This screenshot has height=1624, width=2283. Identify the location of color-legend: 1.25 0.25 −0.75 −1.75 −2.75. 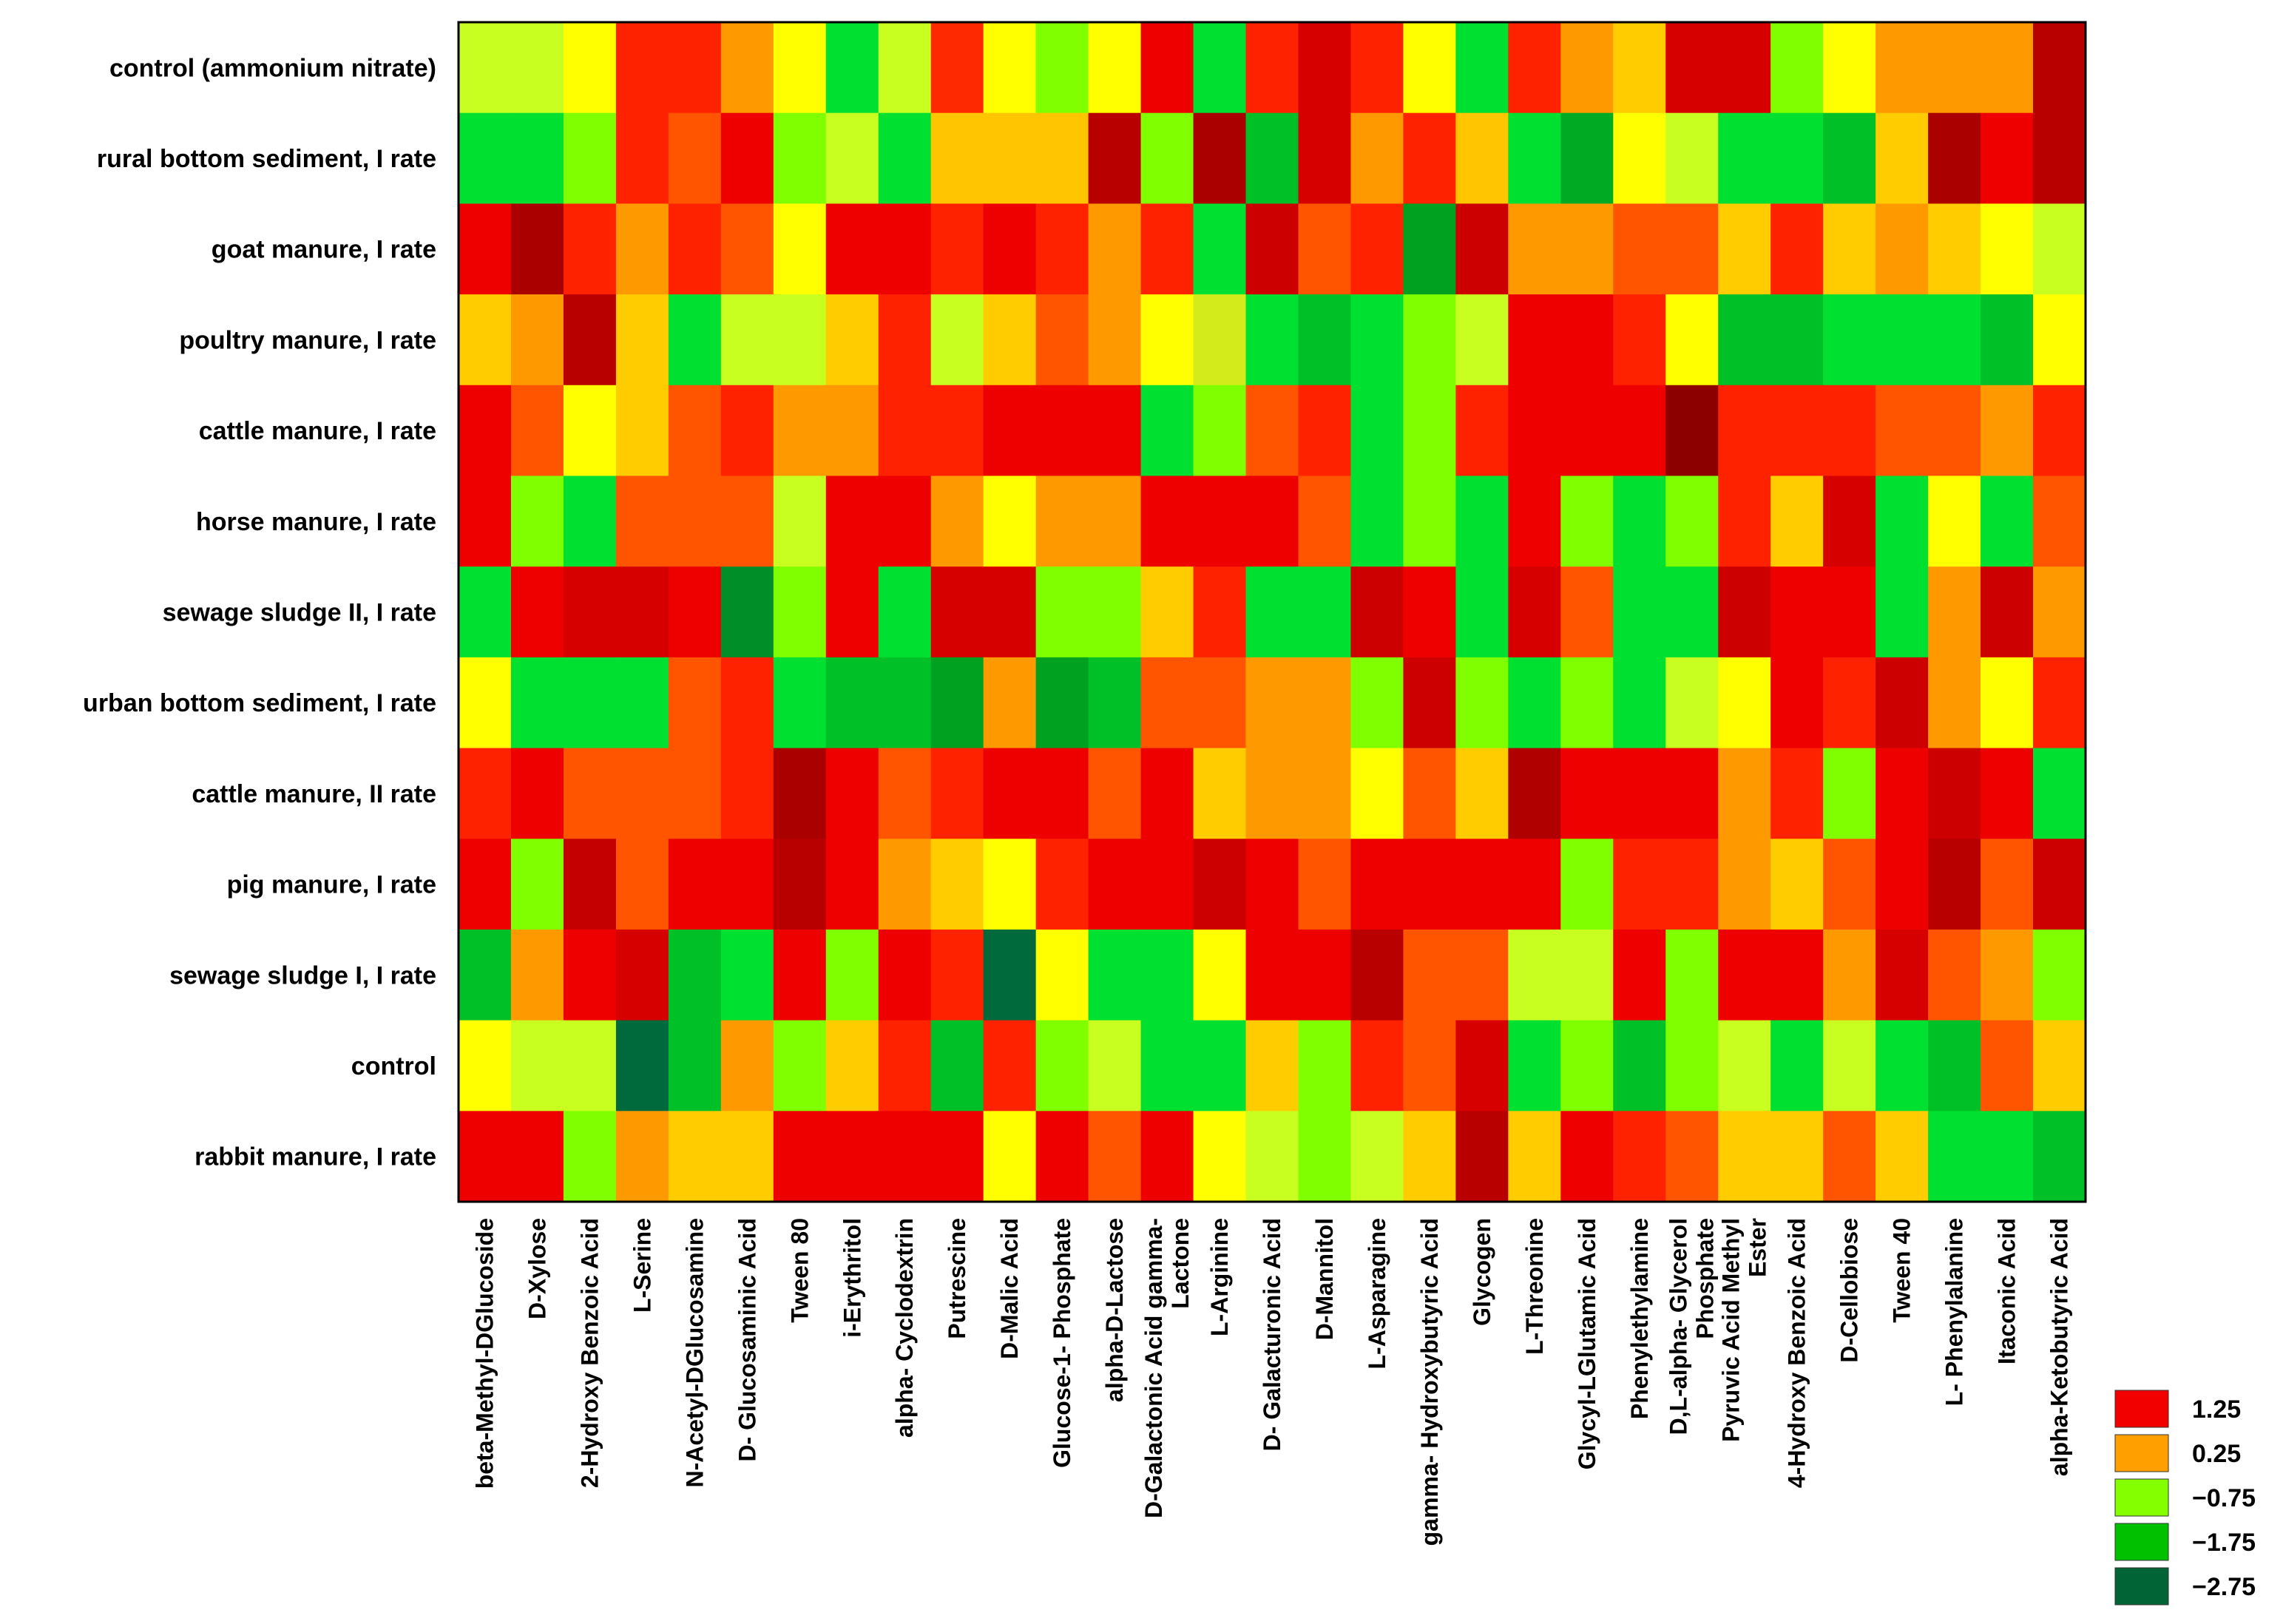
(2185, 1498).